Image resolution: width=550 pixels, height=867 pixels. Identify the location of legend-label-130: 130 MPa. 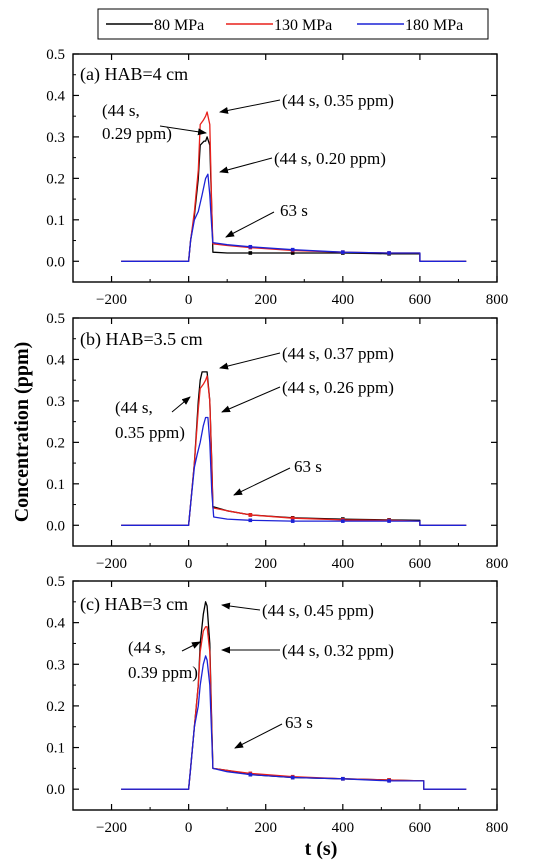
(303, 25).